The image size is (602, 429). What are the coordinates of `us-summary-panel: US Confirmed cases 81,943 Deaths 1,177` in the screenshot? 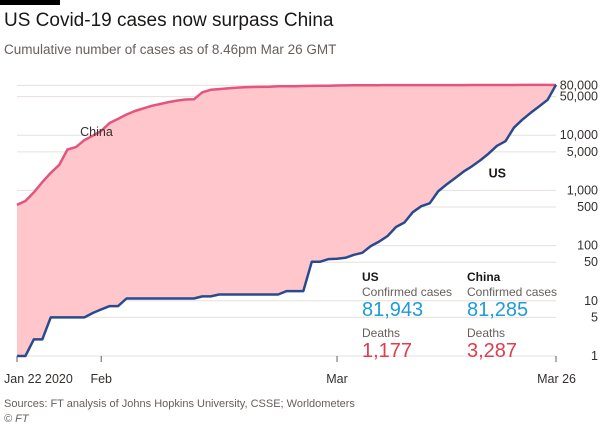 It's located at (412, 316).